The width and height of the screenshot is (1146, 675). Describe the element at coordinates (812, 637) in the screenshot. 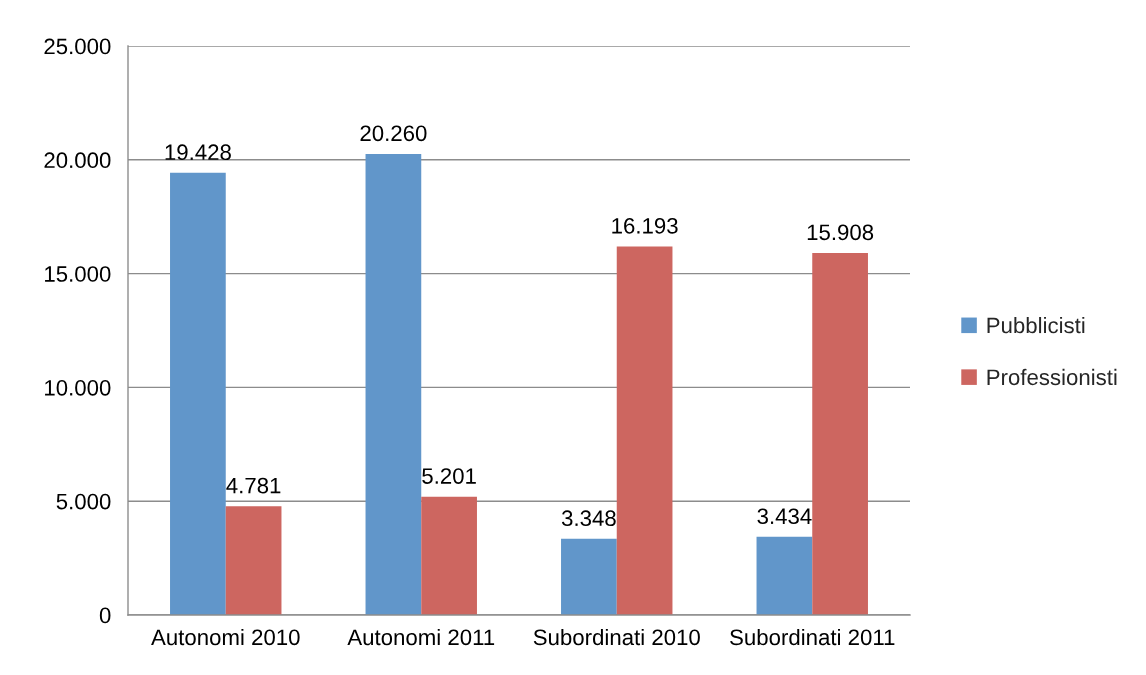

I see `x-tick-label: Subordinati 2011` at that location.